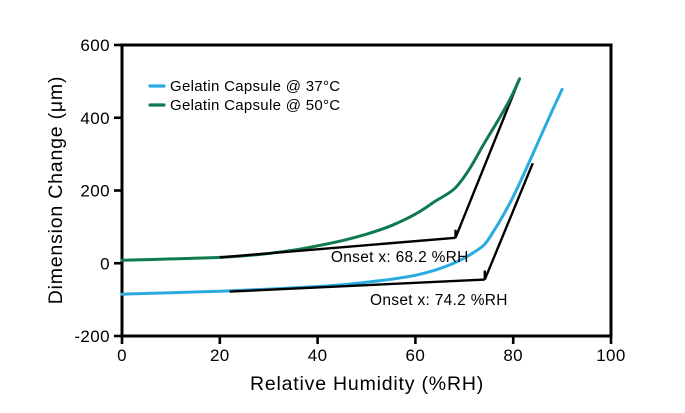 This screenshot has height=413, width=685. Describe the element at coordinates (416, 355) in the screenshot. I see `x-tick-label: 60` at that location.